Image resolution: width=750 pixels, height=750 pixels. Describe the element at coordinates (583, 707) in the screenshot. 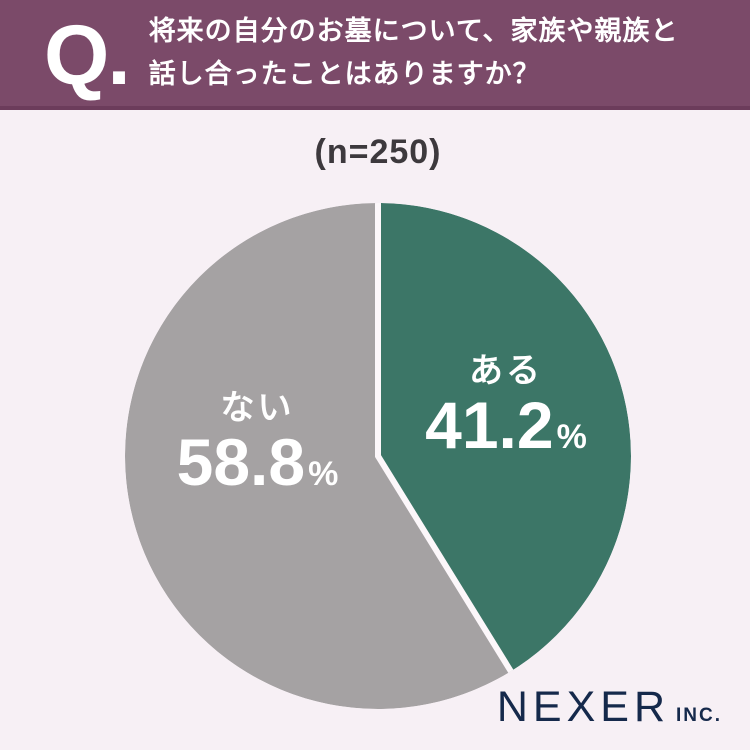

I see `brand-name: NEXER` at that location.